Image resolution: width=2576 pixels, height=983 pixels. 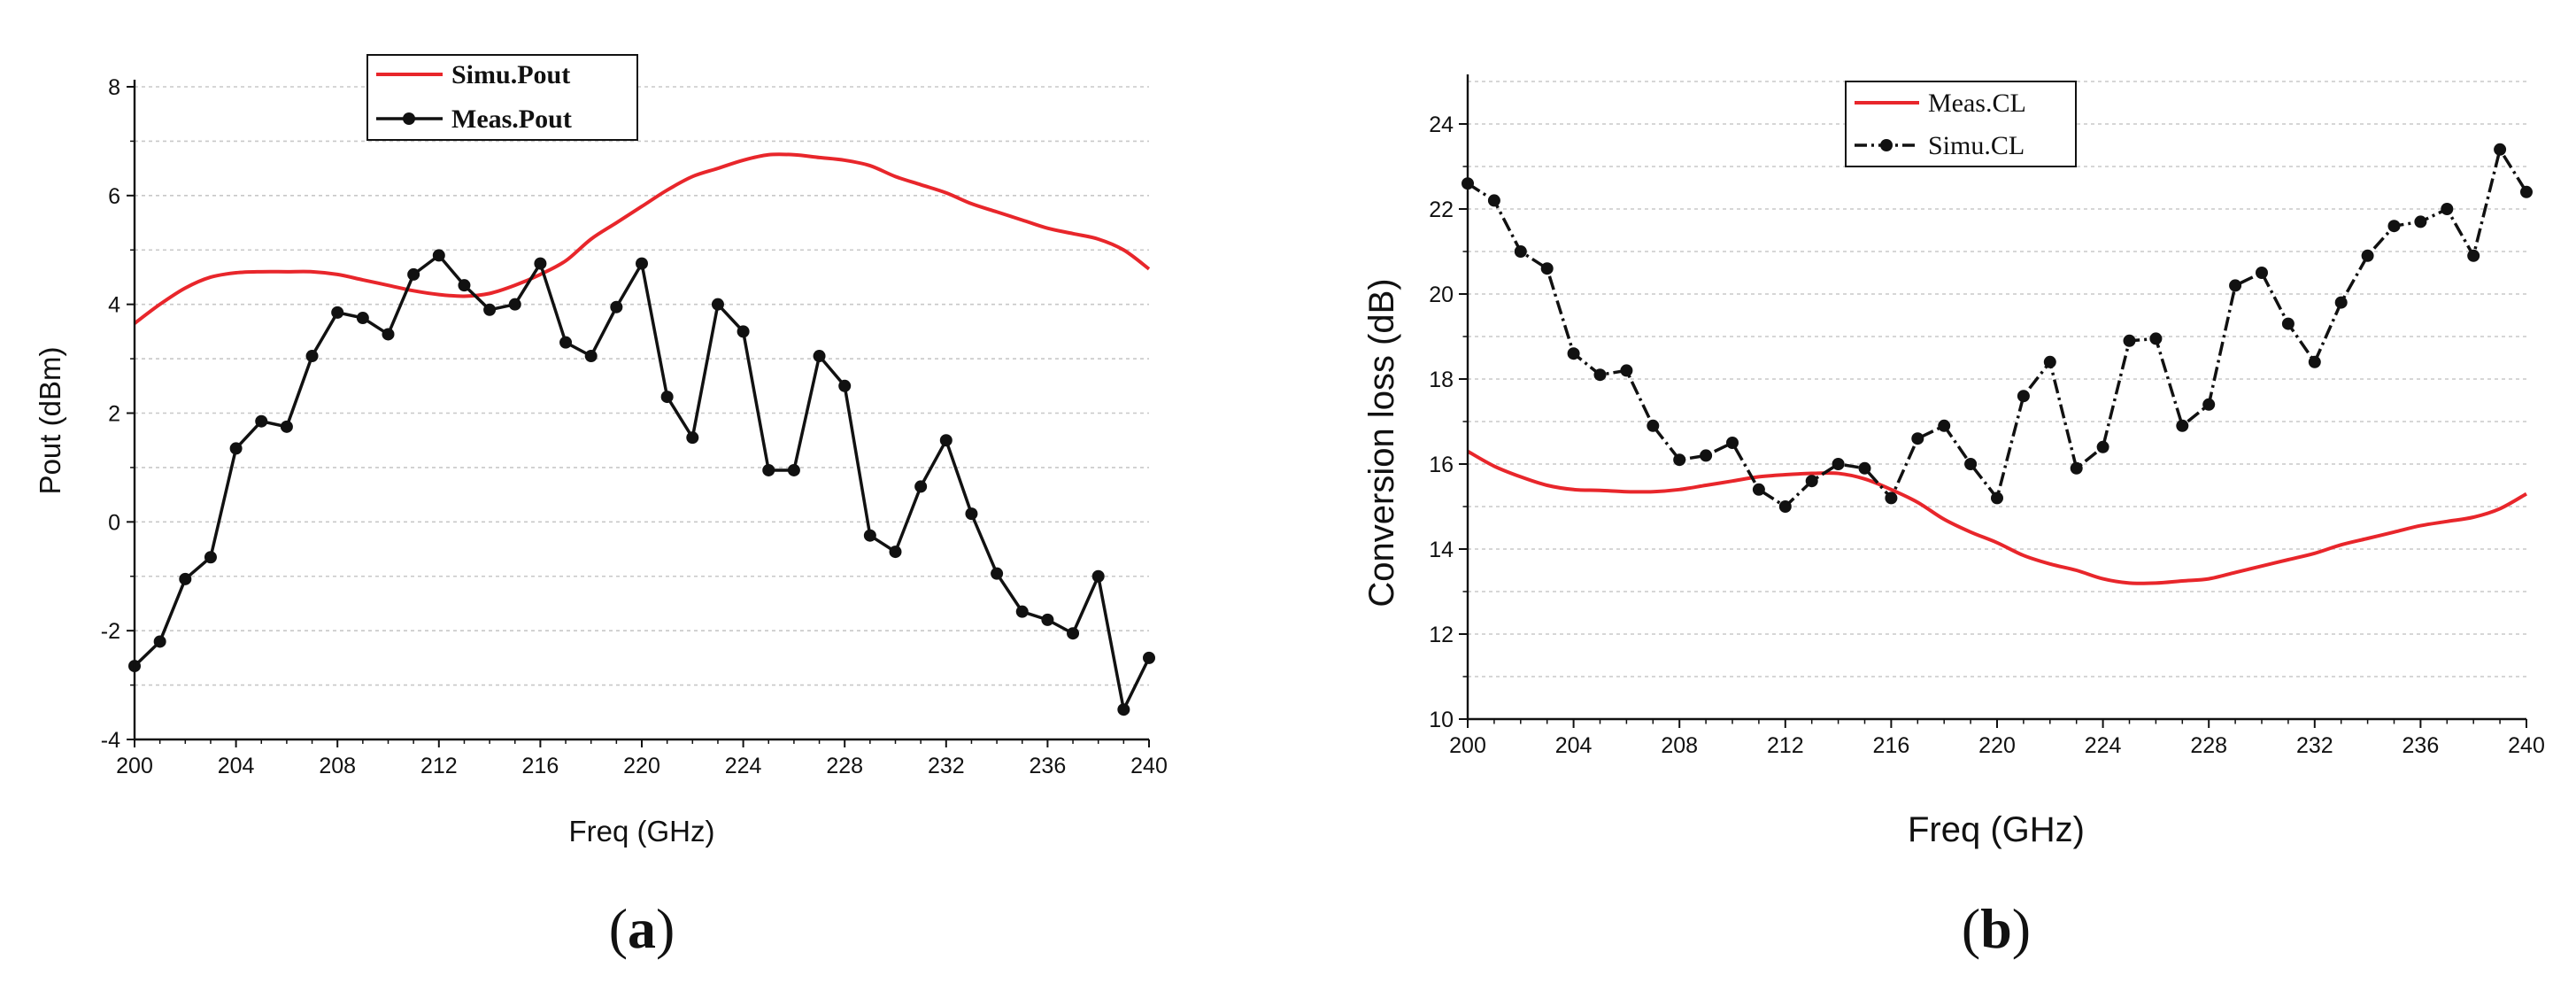 I want to click on x-tick-label-a: 224, so click(x=743, y=766).